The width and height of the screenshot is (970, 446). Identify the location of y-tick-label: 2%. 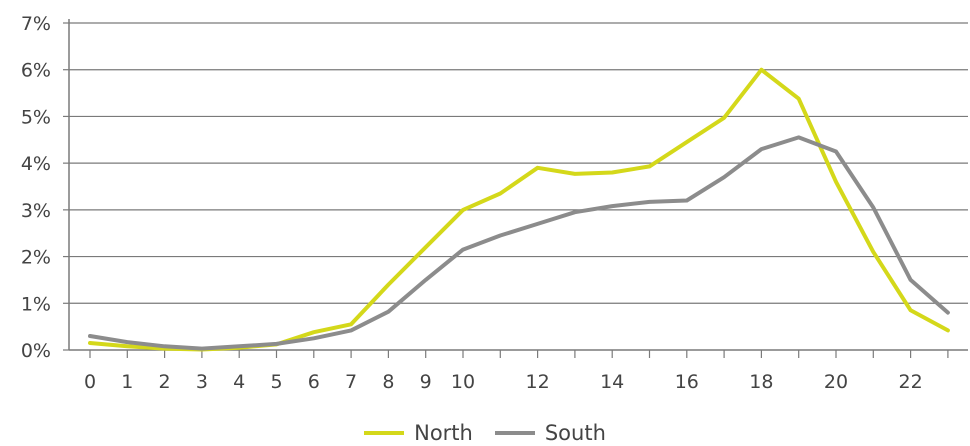
(36, 258).